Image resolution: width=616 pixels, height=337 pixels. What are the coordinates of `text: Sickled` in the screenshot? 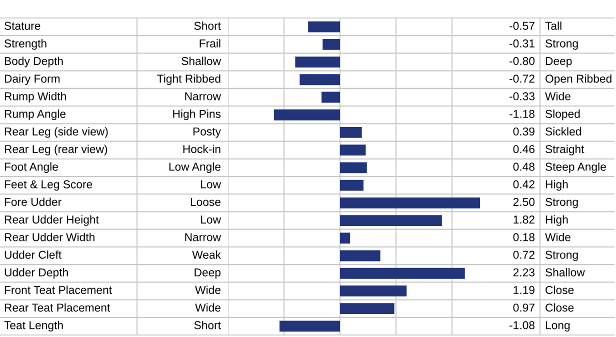 It's located at (563, 131).